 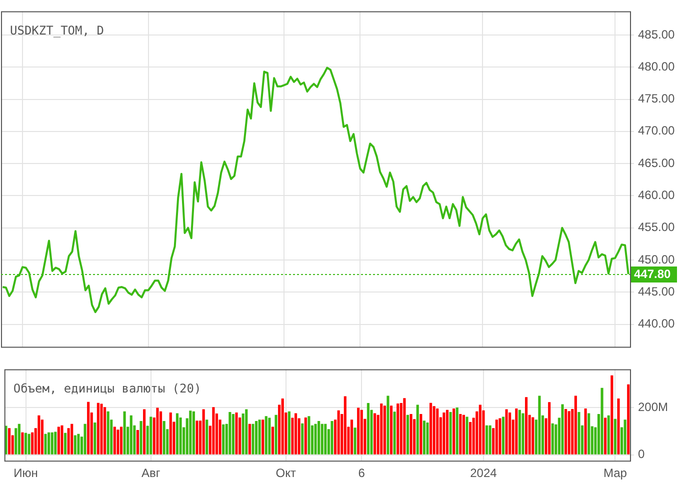 I want to click on y-tick-label: 475.00, so click(x=657, y=99).